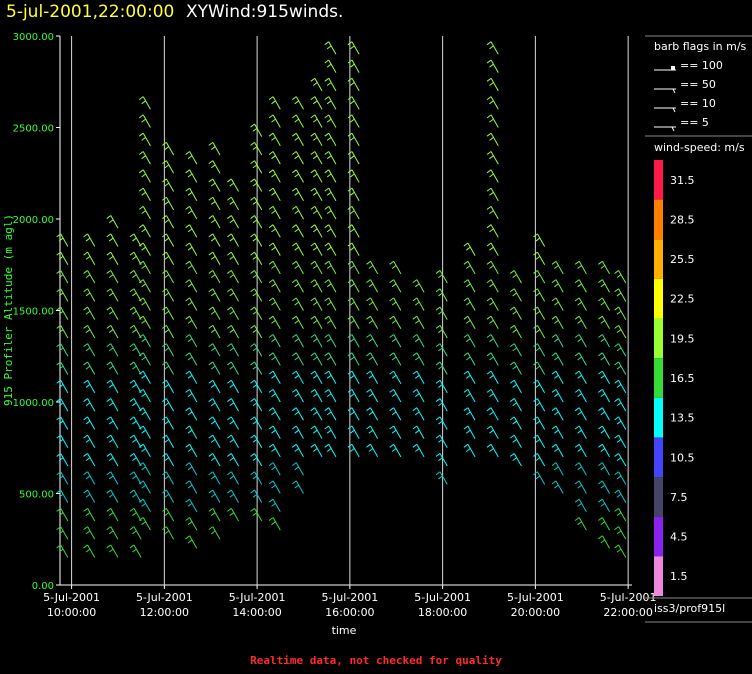 This screenshot has height=674, width=752. Describe the element at coordinates (33, 37) in the screenshot. I see `y-tick-label: 3000.00` at that location.